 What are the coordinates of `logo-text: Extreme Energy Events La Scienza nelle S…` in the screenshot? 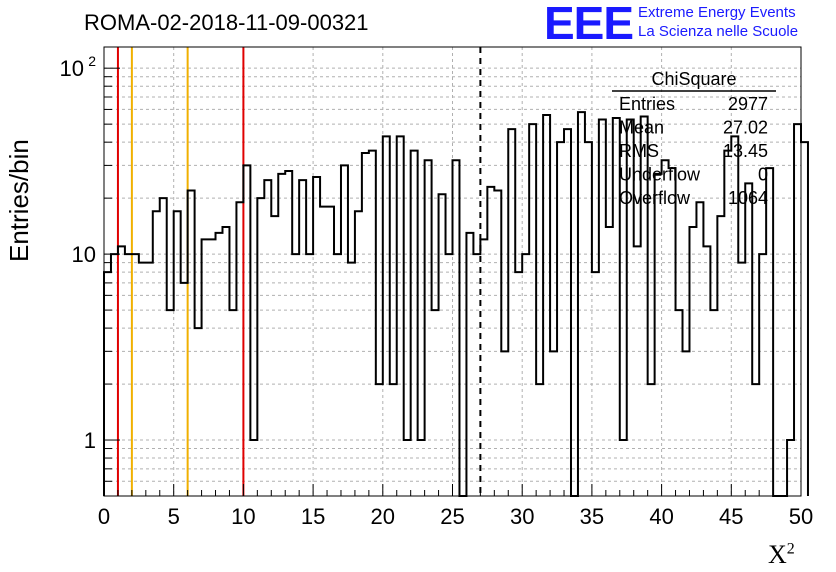 It's located at (718, 22).